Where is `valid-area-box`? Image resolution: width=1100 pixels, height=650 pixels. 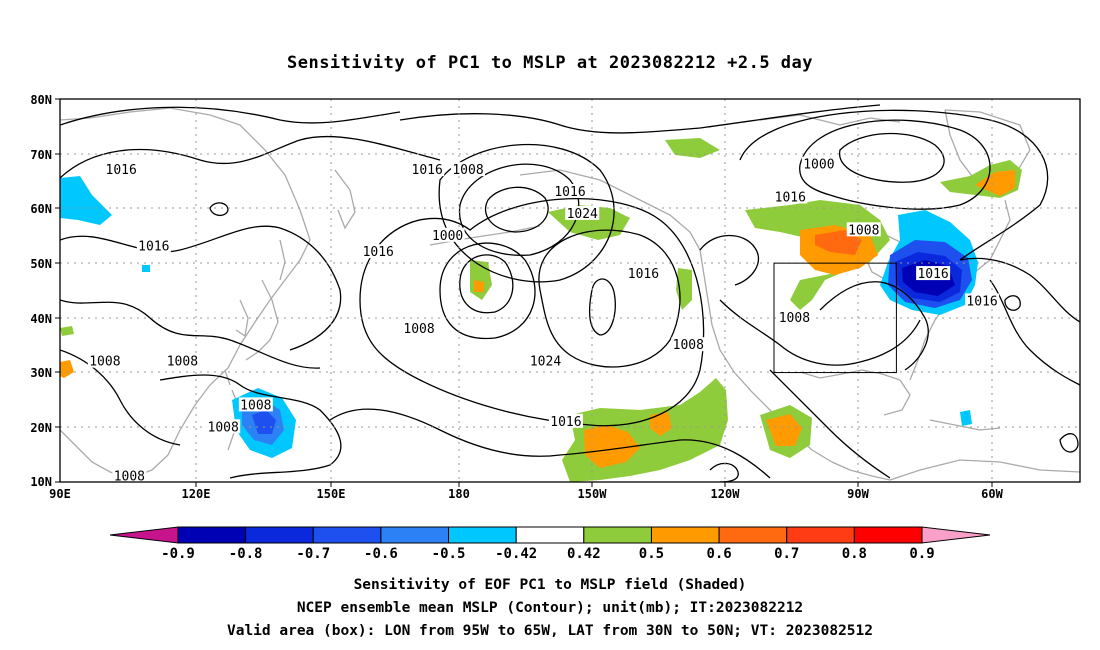
valid-area-box is located at coordinates (835, 318).